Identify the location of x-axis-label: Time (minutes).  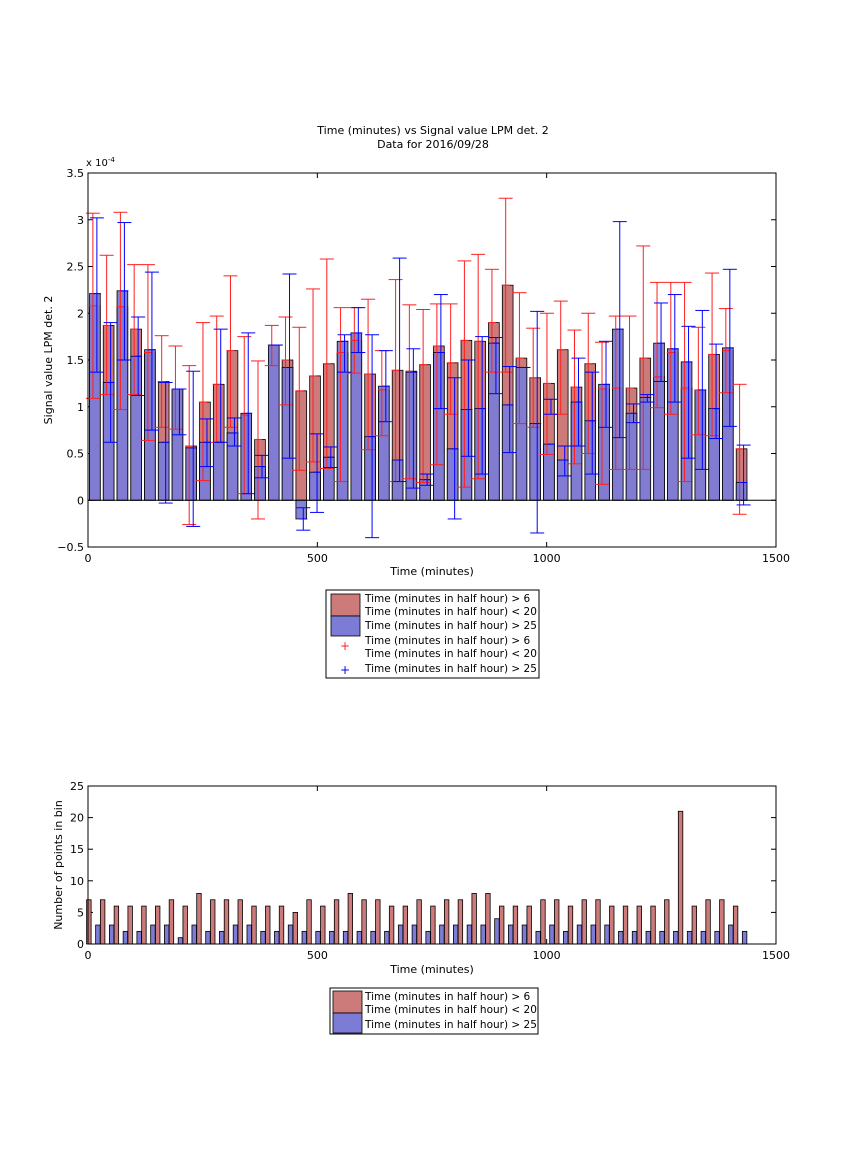
(431, 571).